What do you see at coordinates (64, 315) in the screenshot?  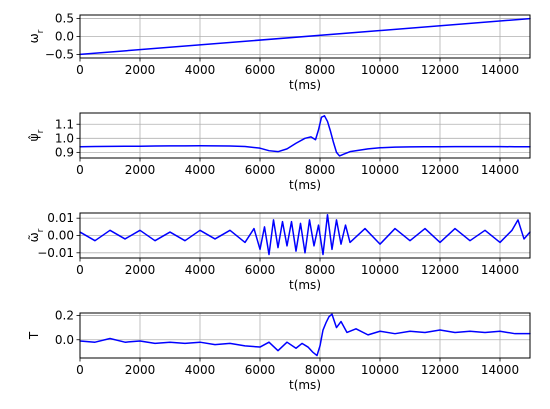 I see `y-tick-label: 0.2` at bounding box center [64, 315].